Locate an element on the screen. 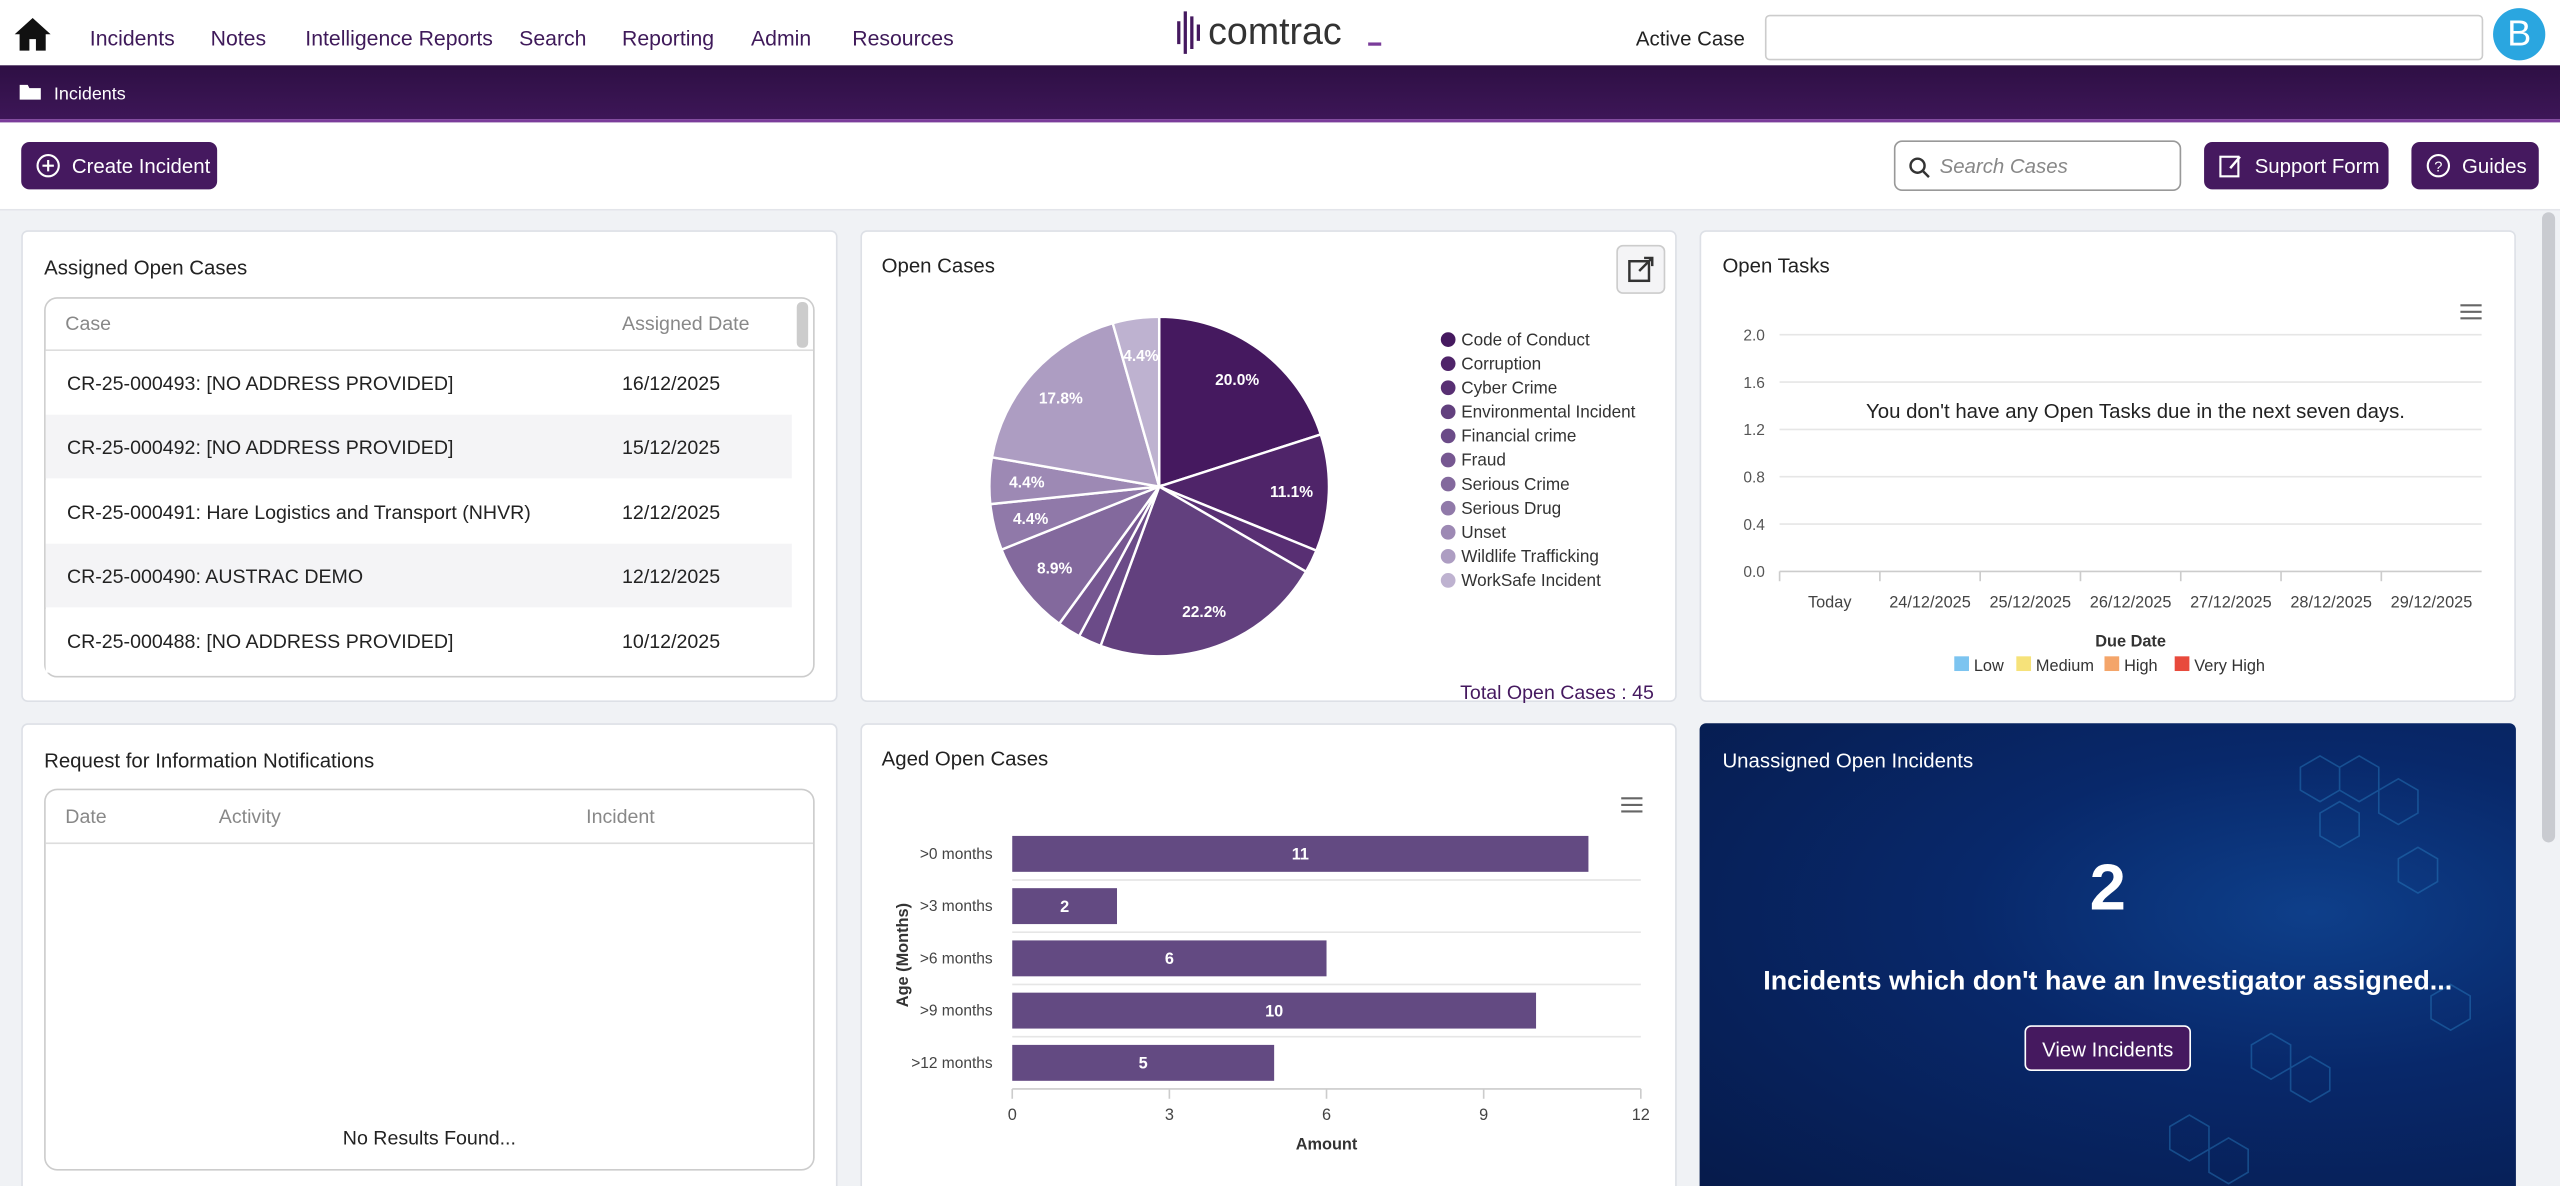  table-cell: CR-25-000488: [NO ADDRESS PROVIDED] is located at coordinates (260, 641).